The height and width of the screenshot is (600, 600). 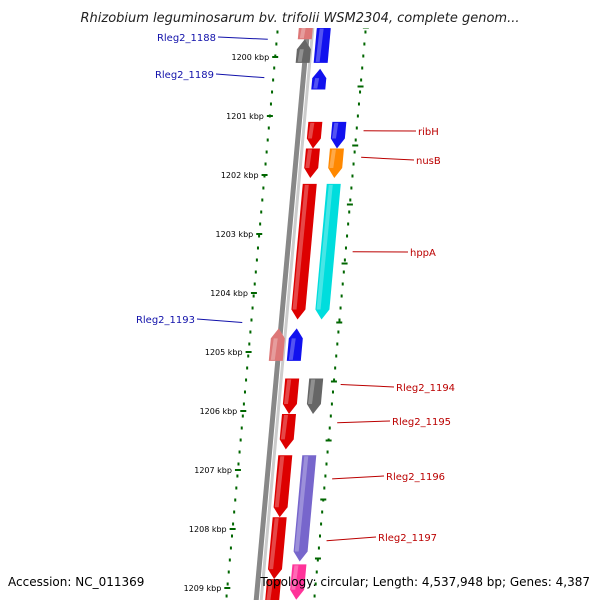 I want to click on accession-text: Accession: NC_011369, so click(x=76, y=582).